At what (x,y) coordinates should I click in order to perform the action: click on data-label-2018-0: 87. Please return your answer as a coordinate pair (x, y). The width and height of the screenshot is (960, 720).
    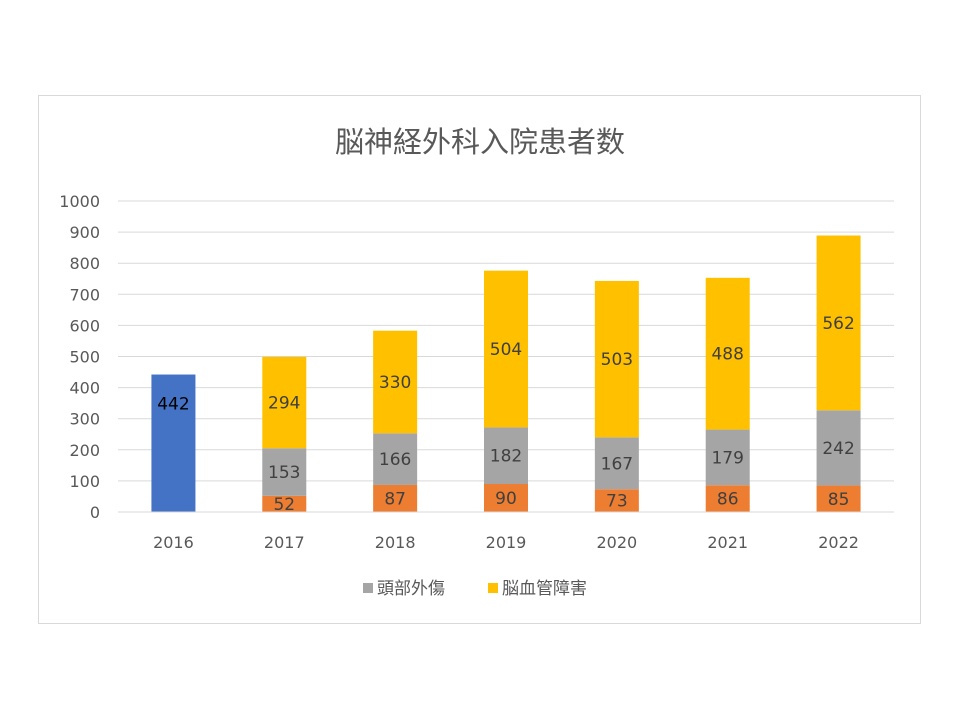
    Looking at the image, I should click on (395, 499).